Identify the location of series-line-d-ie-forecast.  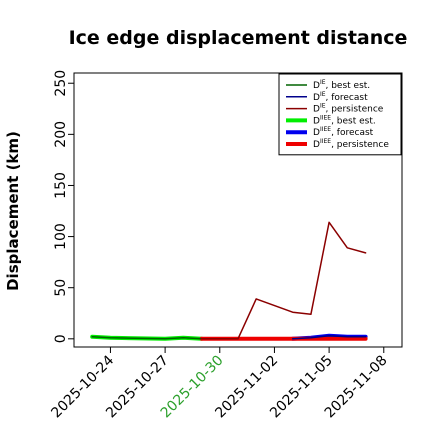
(329, 337).